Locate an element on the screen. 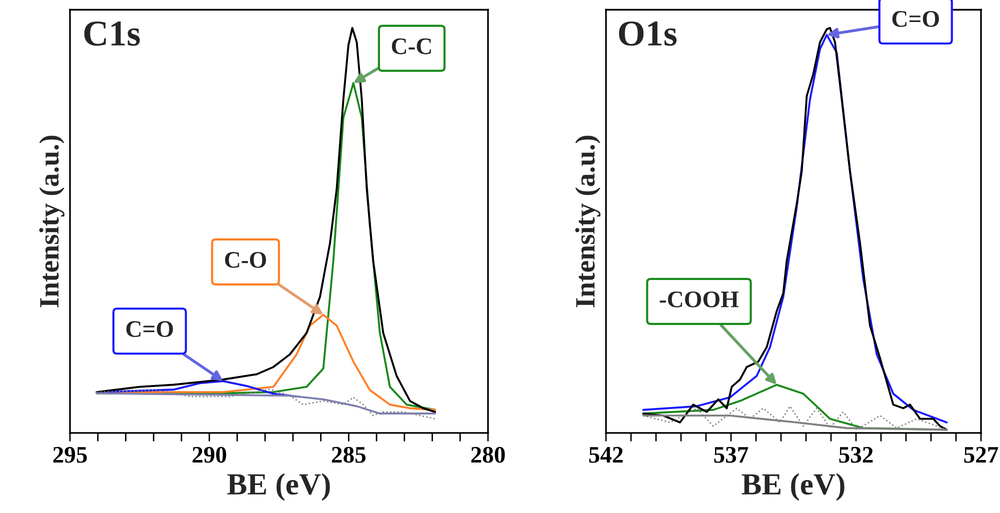 This screenshot has width=1000, height=513. annotation: C-O is located at coordinates (245, 260).